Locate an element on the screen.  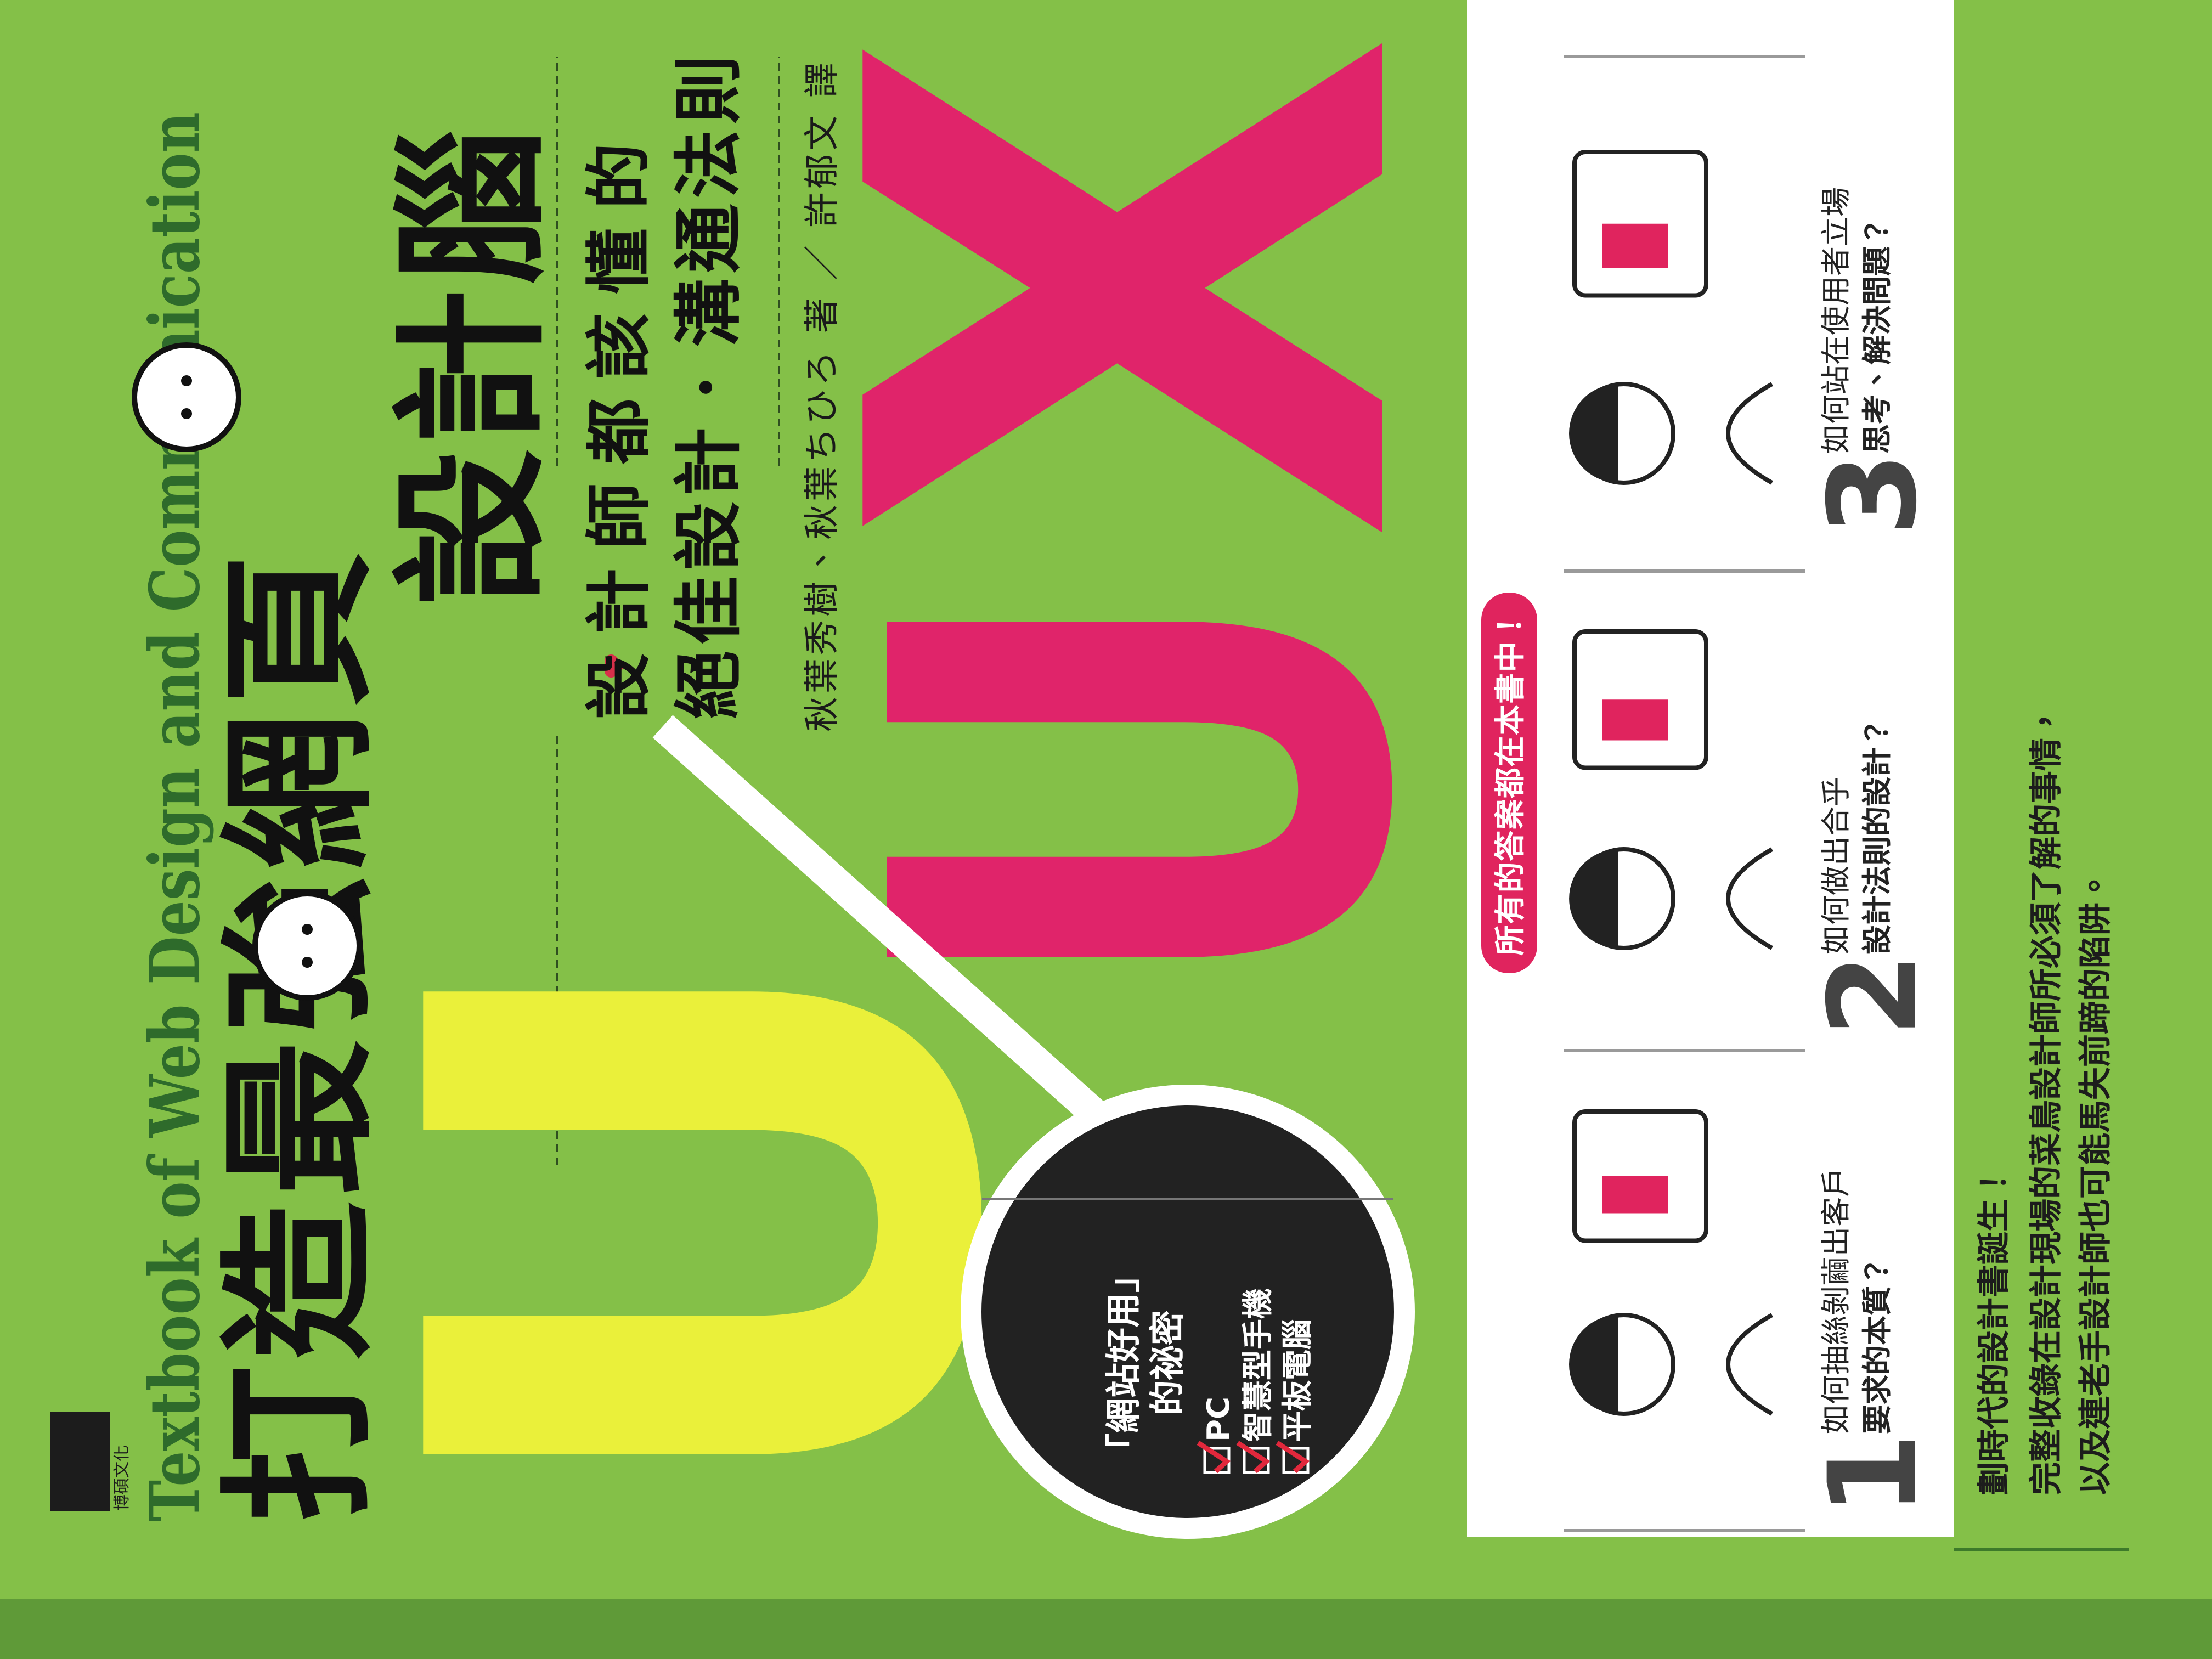
blurb-line: 劃時代的設計書誕生！ is located at coordinates (1994, 1331).